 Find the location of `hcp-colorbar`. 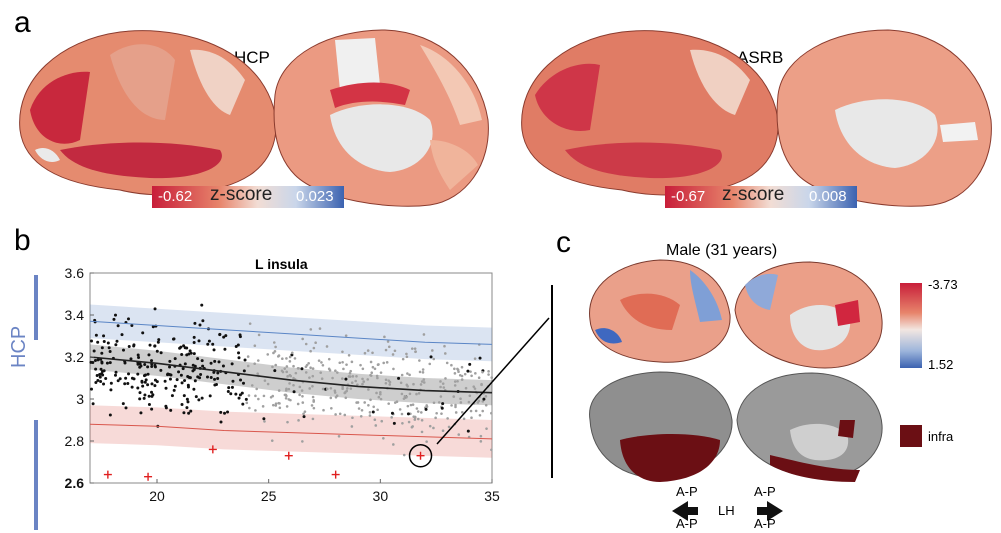

hcp-colorbar is located at coordinates (248, 197).